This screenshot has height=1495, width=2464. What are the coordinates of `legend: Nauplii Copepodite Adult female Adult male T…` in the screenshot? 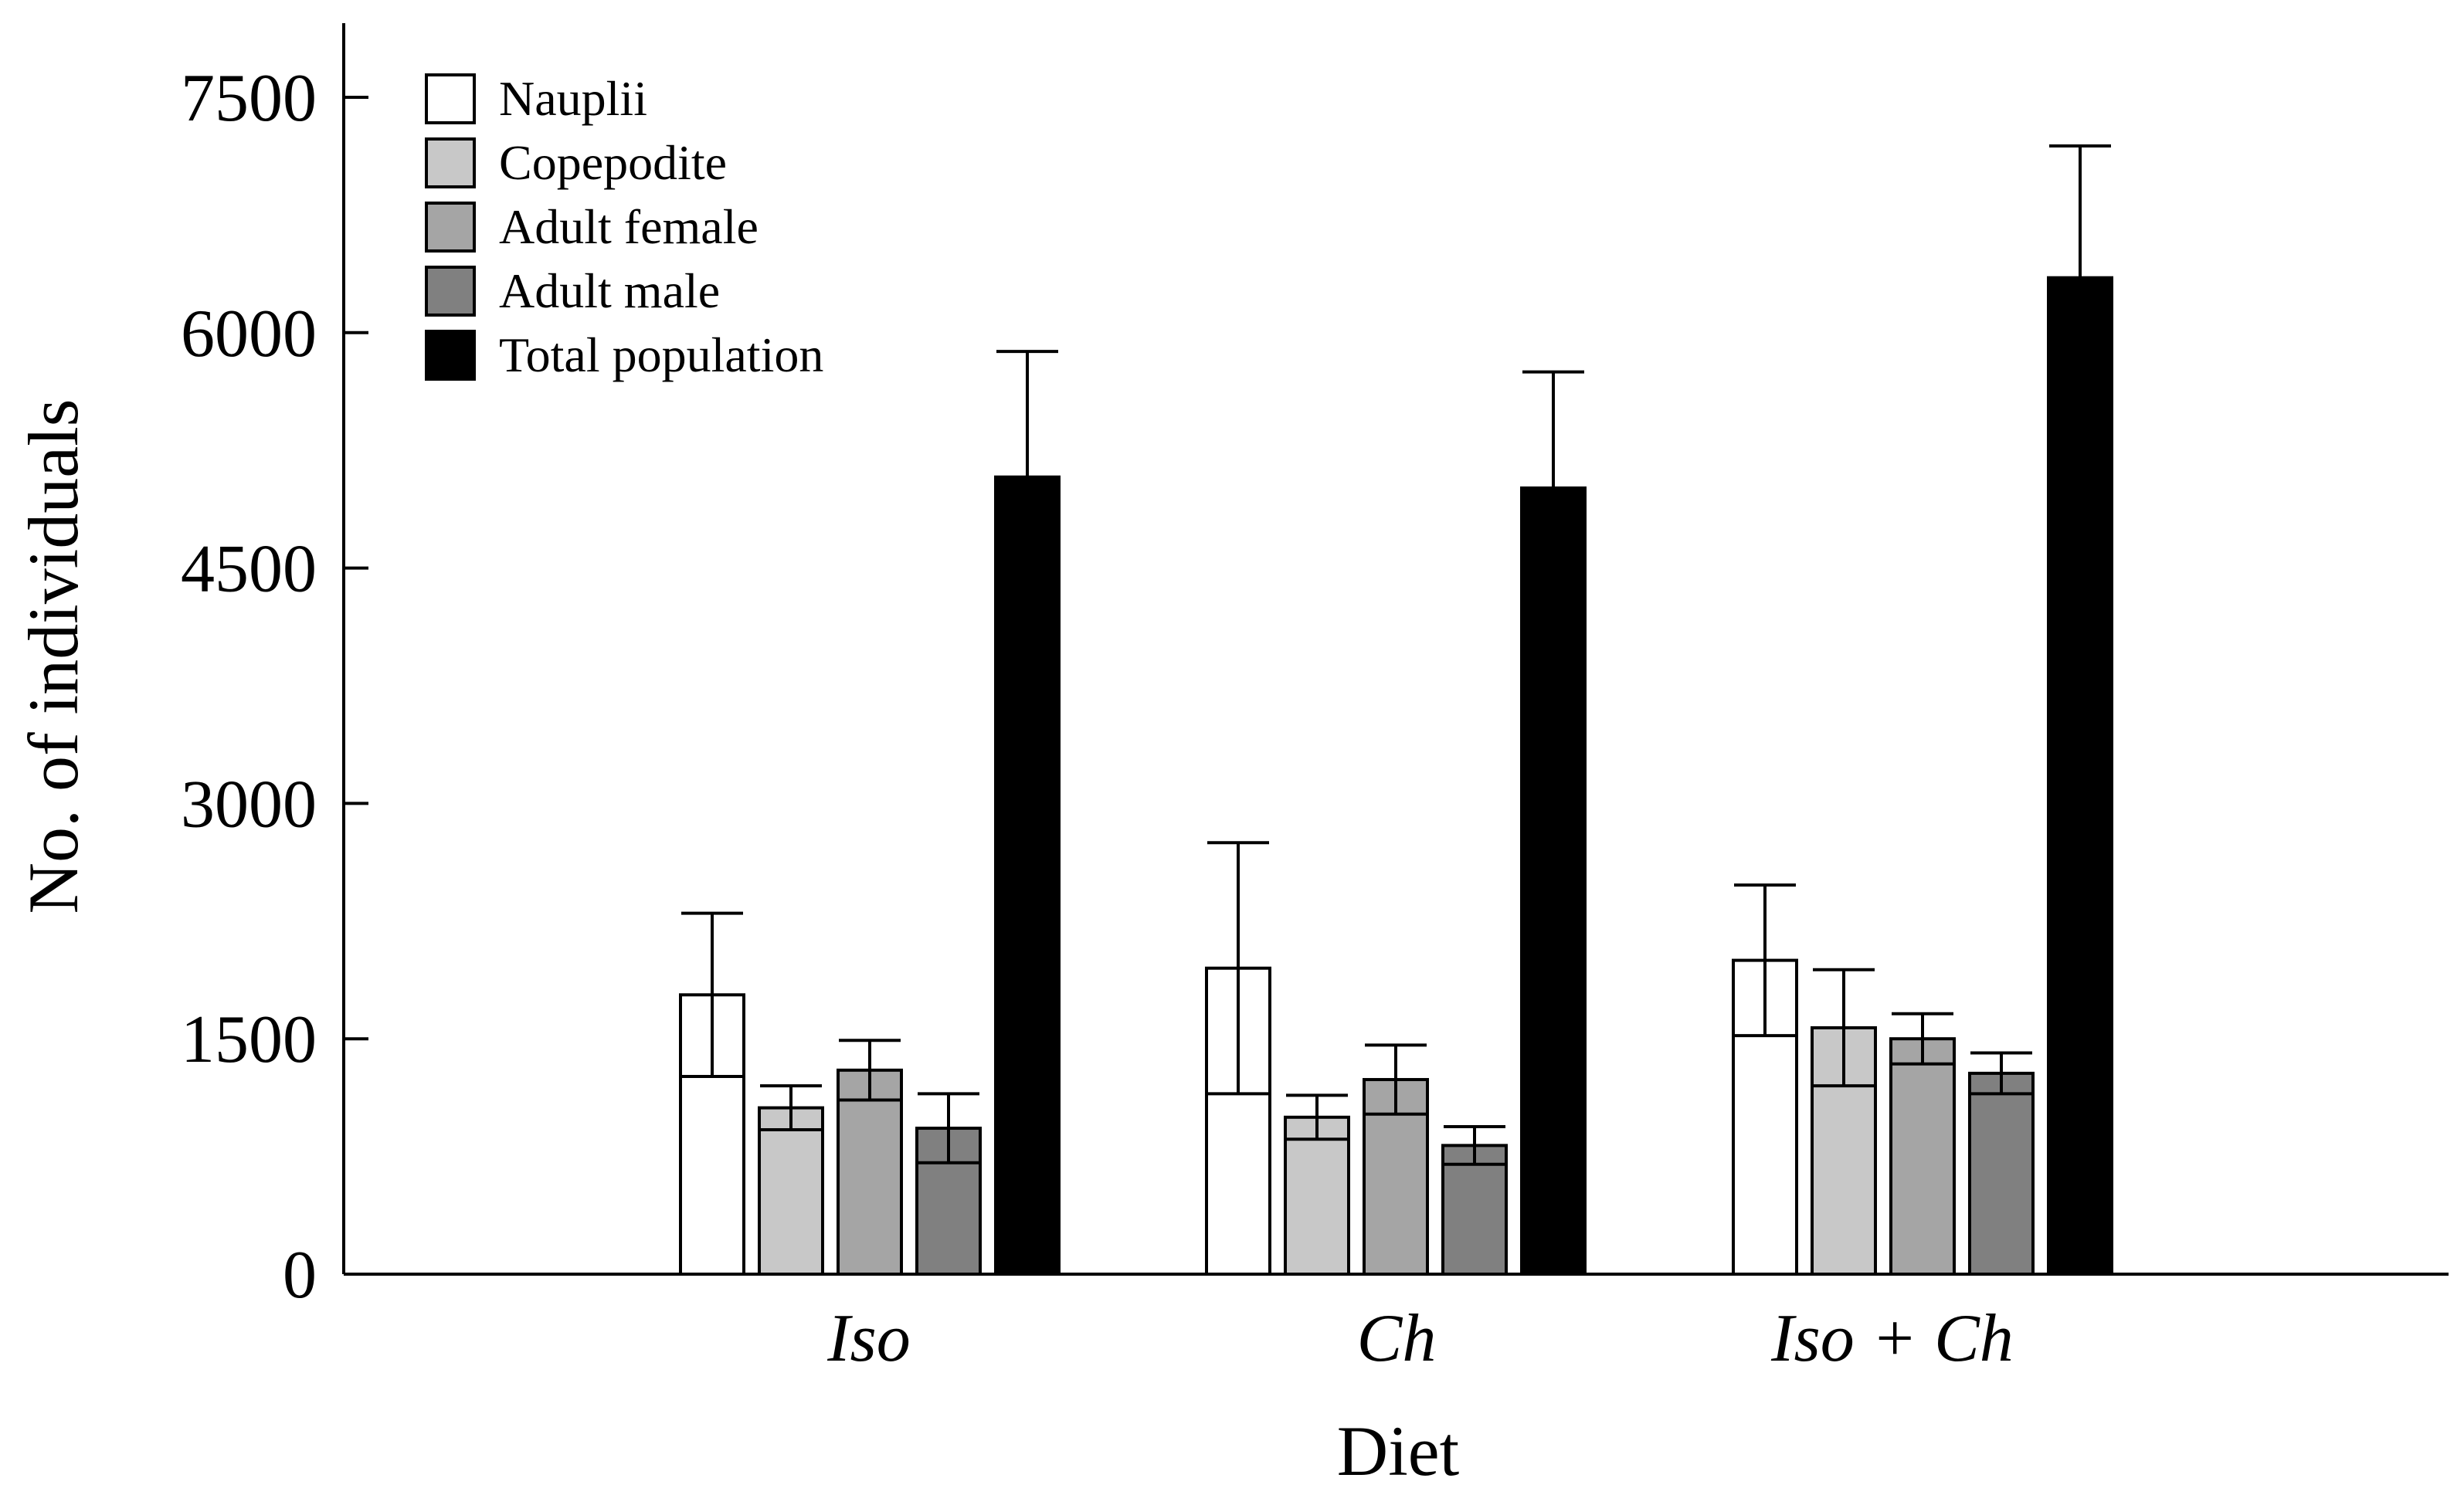 It's located at (624, 226).